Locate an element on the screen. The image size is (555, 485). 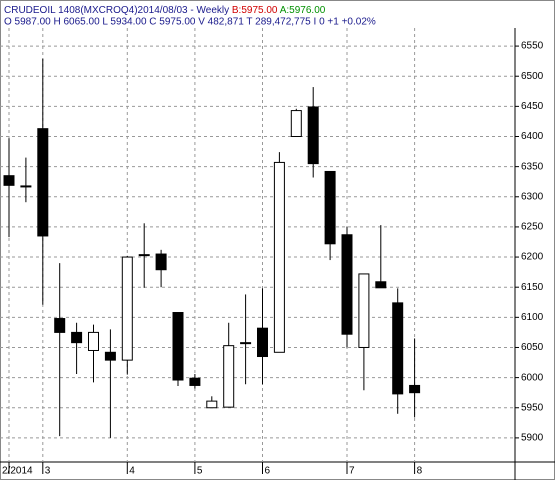
x-tick-label: 3 is located at coordinates (48, 471).